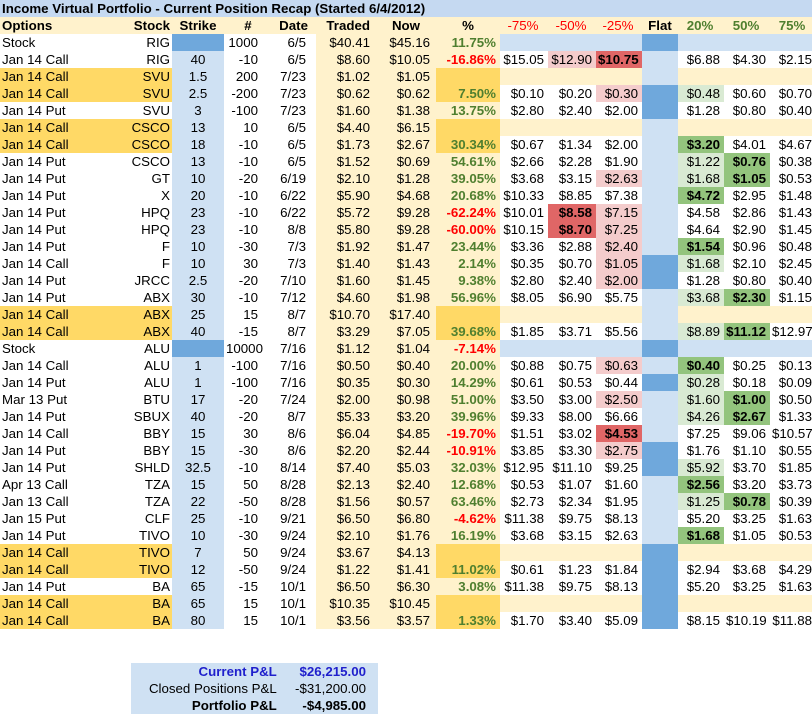 The image size is (812, 717). Describe the element at coordinates (619, 365) in the screenshot. I see `cell-minus25: $0.63` at that location.